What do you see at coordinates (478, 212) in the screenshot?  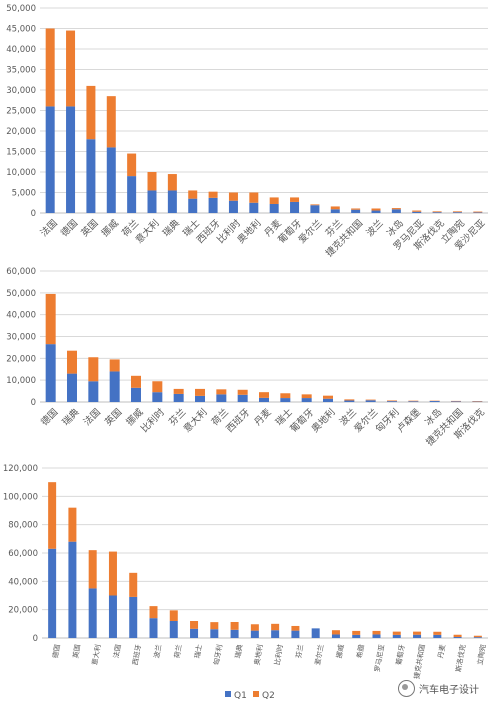 I see `bar-q2-爱沙尼亚` at bounding box center [478, 212].